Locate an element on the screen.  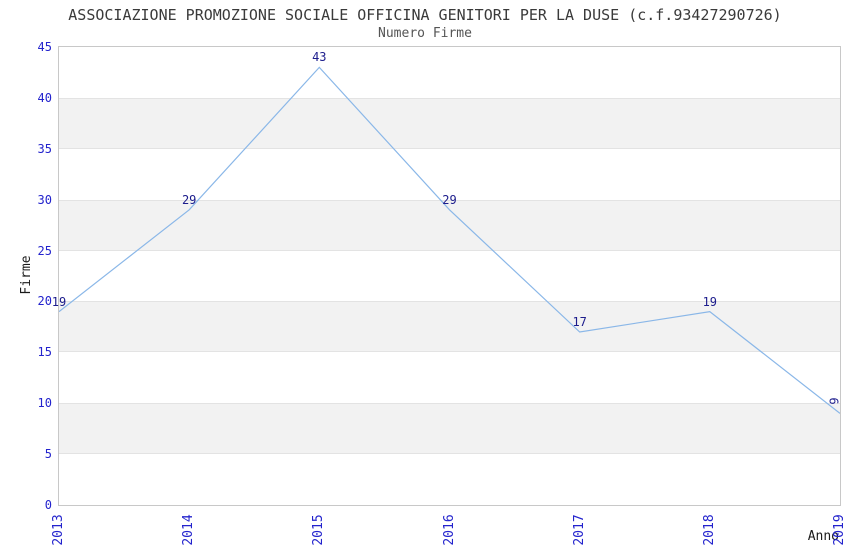
y-tick-label: 20 is located at coordinates (44, 301).